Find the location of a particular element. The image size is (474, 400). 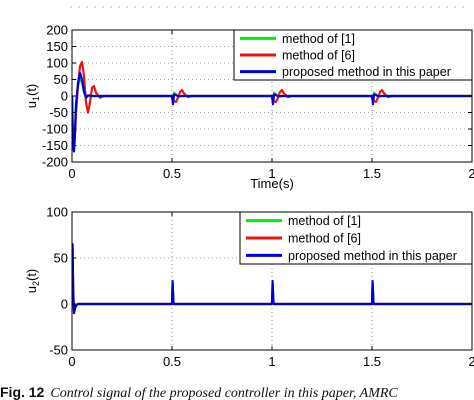

y-tick-label: -150 is located at coordinates (55, 145).